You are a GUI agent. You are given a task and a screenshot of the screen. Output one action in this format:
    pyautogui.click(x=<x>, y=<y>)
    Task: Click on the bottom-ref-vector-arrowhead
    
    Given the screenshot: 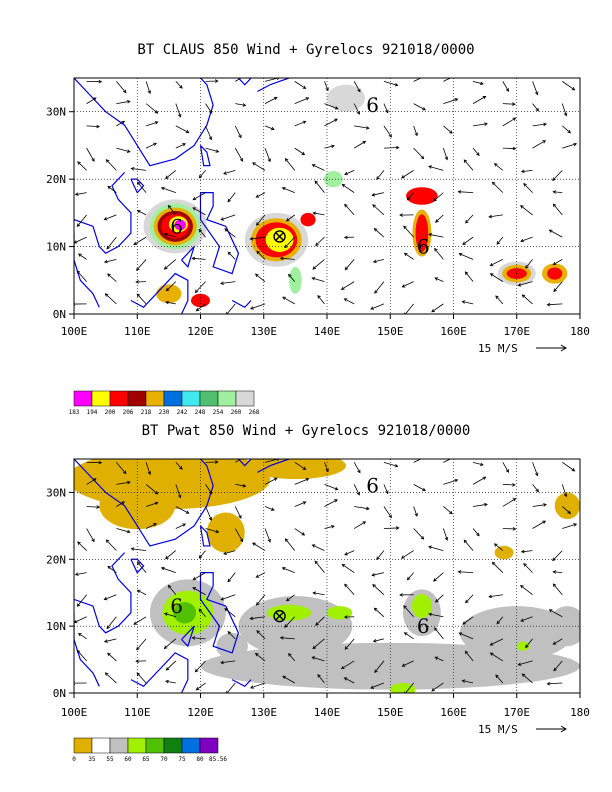 What is the action you would take?
    pyautogui.click(x=563, y=729)
    